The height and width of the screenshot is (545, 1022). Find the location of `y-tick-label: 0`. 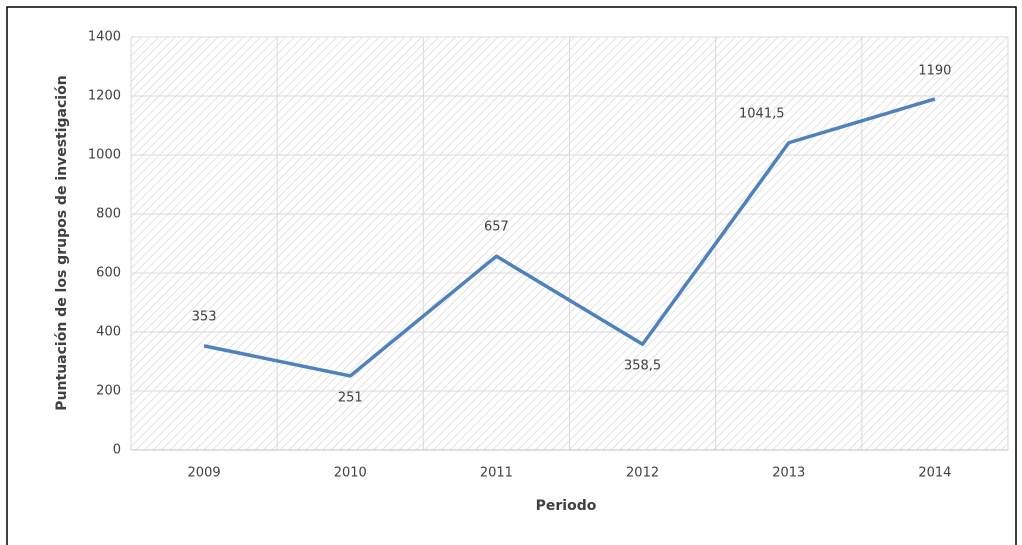

y-tick-label: 0 is located at coordinates (117, 450).